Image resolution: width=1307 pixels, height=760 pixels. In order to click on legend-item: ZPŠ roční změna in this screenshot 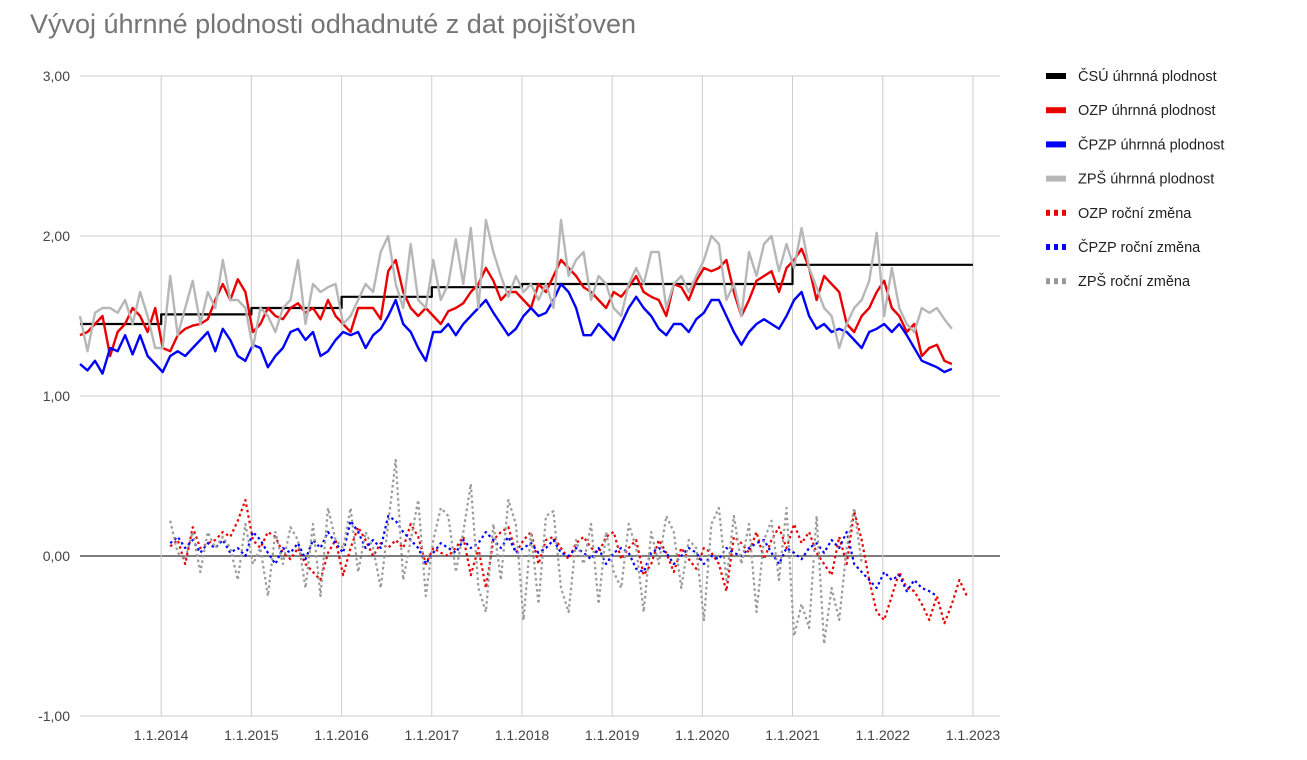, I will do `click(1118, 281)`.